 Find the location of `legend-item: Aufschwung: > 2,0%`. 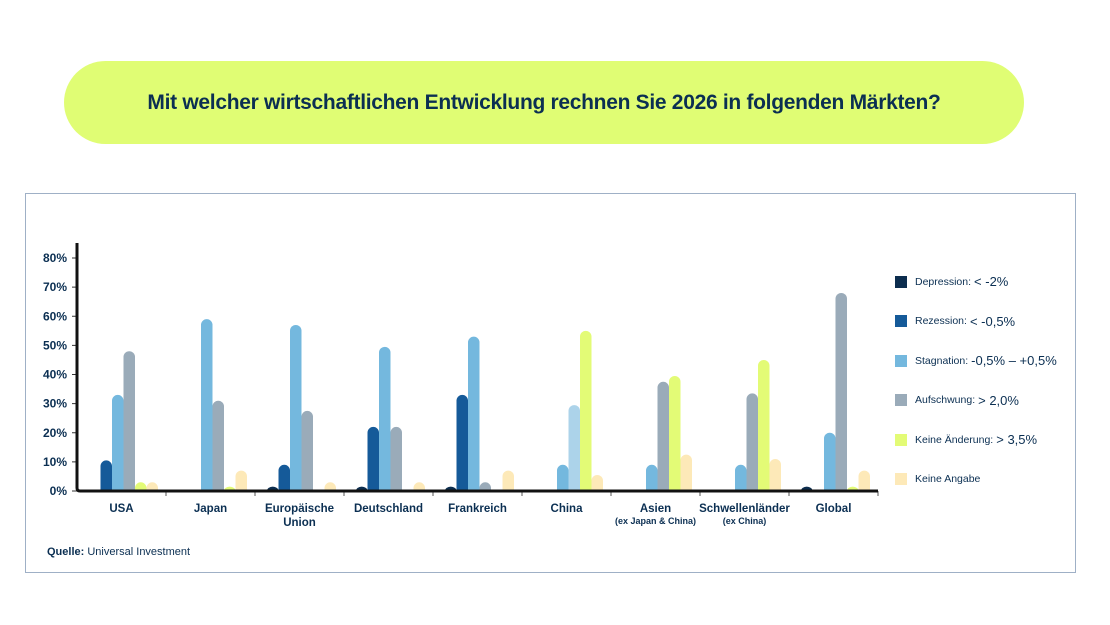

legend-item: Aufschwung: > 2,0% is located at coordinates (985, 401).